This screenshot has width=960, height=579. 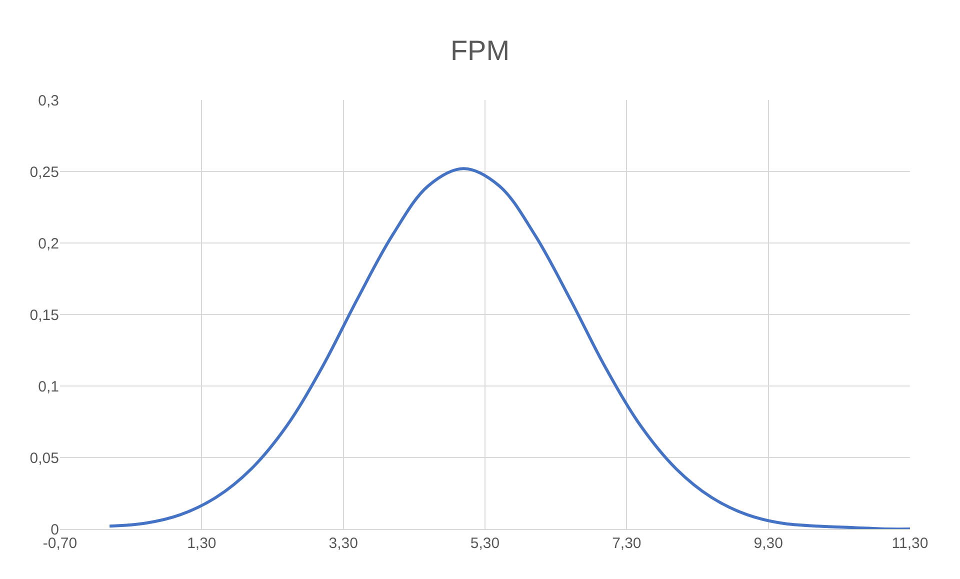 What do you see at coordinates (485, 543) in the screenshot?
I see `x-tick-label: 5,30` at bounding box center [485, 543].